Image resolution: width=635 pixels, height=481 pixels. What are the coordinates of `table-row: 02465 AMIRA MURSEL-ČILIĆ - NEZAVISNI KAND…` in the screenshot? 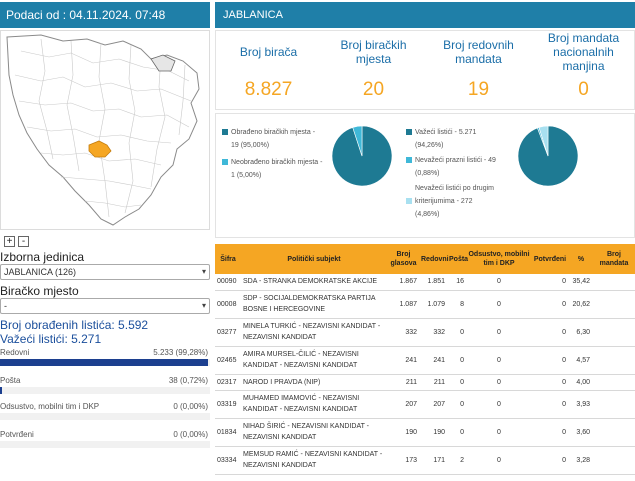 It's located at (425, 360).